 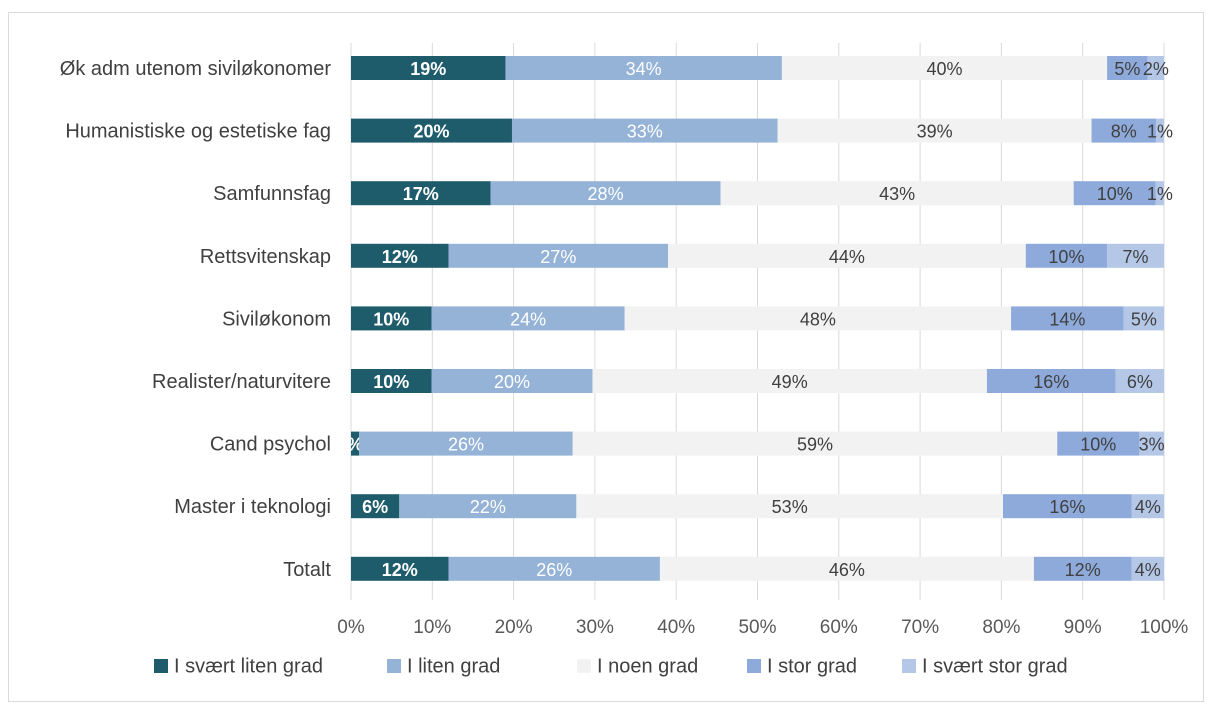 I want to click on x-tick-label: 40%, so click(x=676, y=627).